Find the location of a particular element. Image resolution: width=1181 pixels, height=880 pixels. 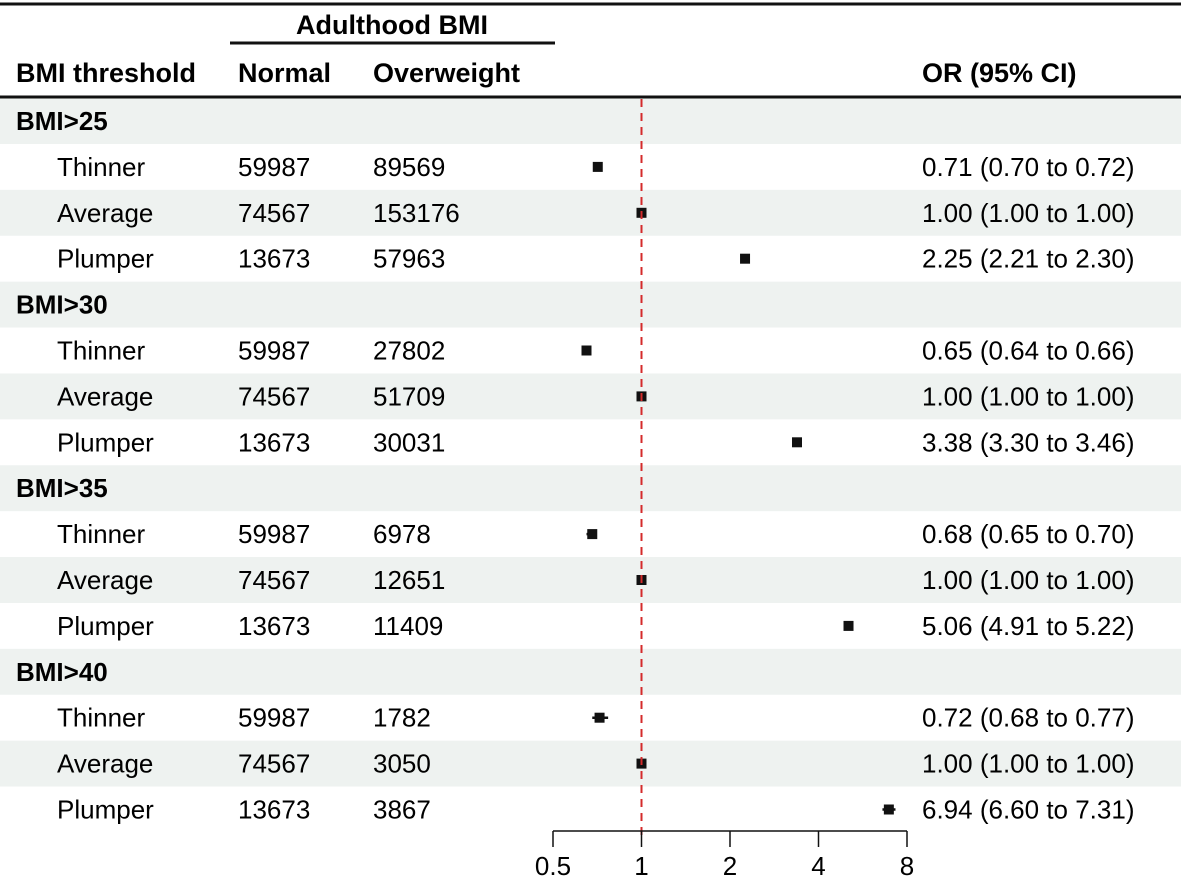

span-label: Adulthood BMI is located at coordinates (392, 25).